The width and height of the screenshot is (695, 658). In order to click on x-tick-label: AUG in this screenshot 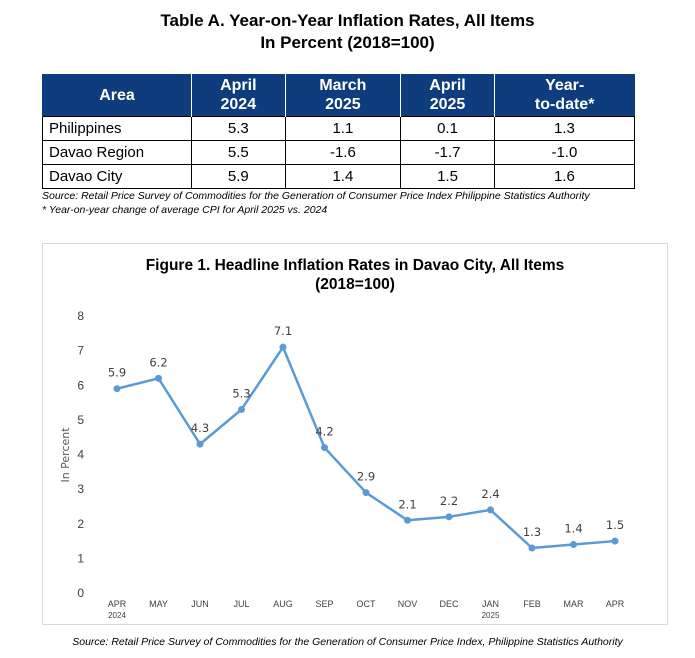, I will do `click(283, 604)`.